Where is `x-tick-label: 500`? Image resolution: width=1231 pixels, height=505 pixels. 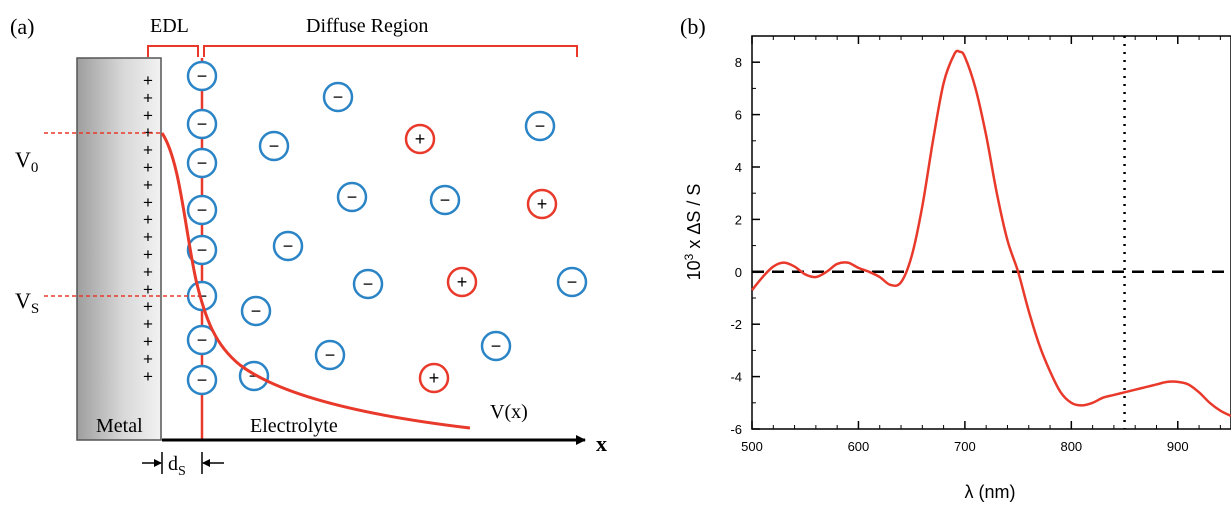
x-tick-label: 500 is located at coordinates (752, 446).